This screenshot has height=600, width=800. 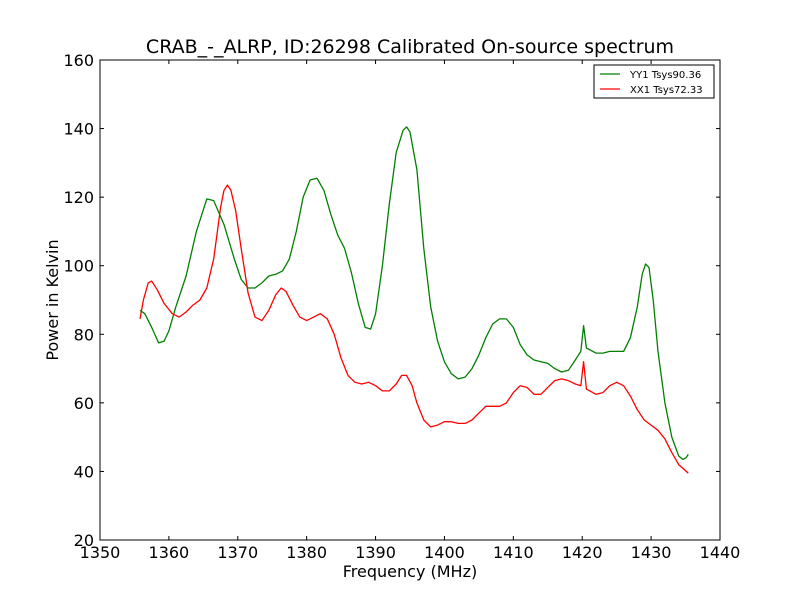 I want to click on y-tick-label: 140, so click(x=78, y=129).